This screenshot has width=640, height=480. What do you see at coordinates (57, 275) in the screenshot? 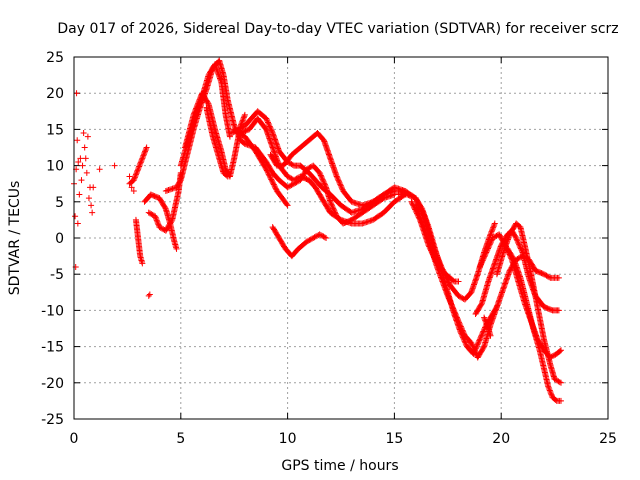
I see `y-tick-label: -5` at bounding box center [57, 275].